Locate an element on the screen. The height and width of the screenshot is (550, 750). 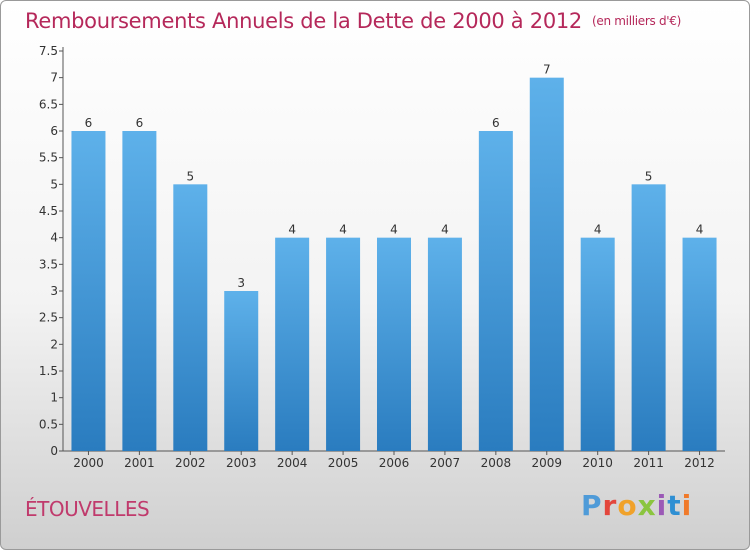
bar-2002 is located at coordinates (190, 318).